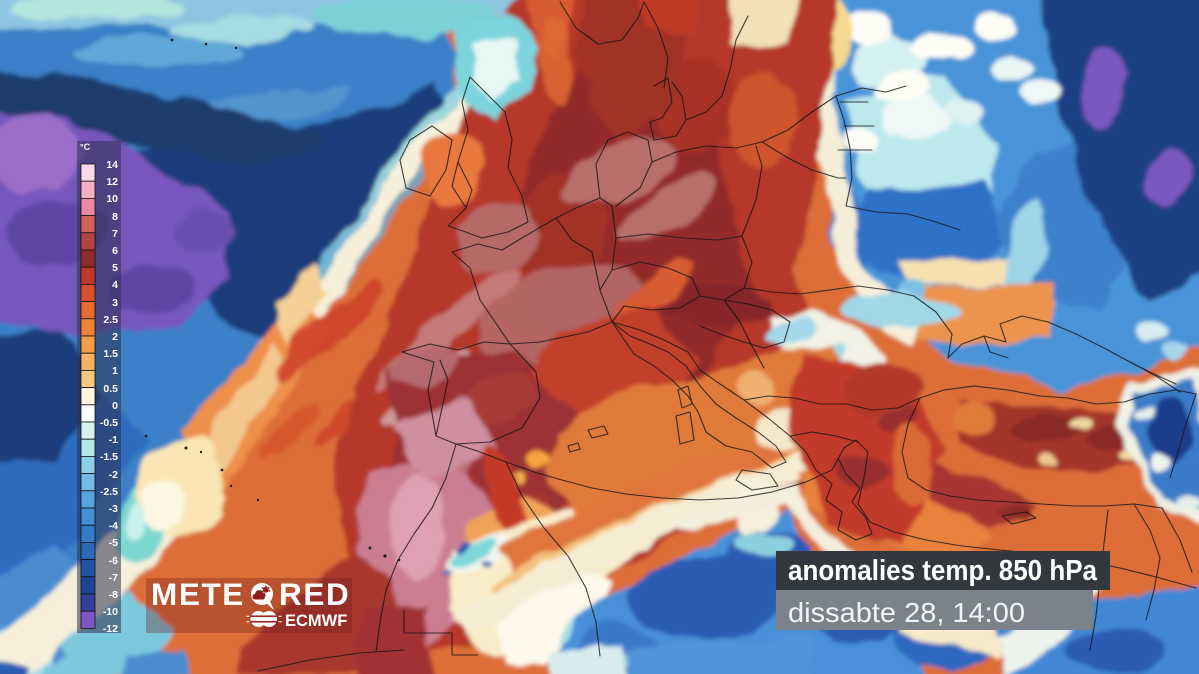  What do you see at coordinates (115, 268) in the screenshot?
I see `svg-text: 5` at bounding box center [115, 268].